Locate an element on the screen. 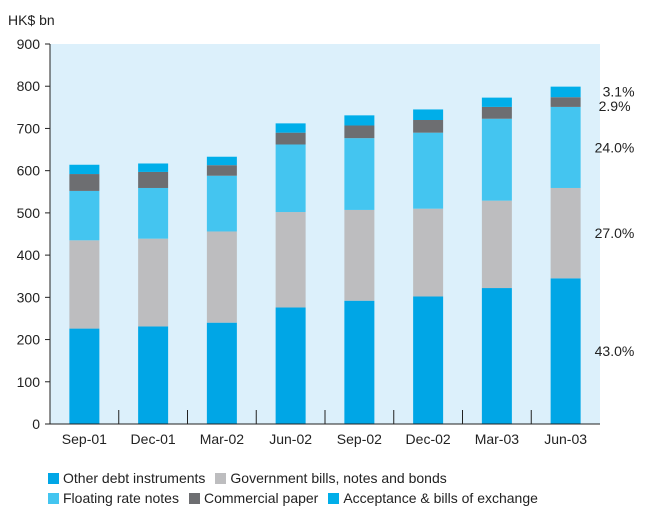 The height and width of the screenshot is (512, 652). y-tick-label: 900 is located at coordinates (29, 44).